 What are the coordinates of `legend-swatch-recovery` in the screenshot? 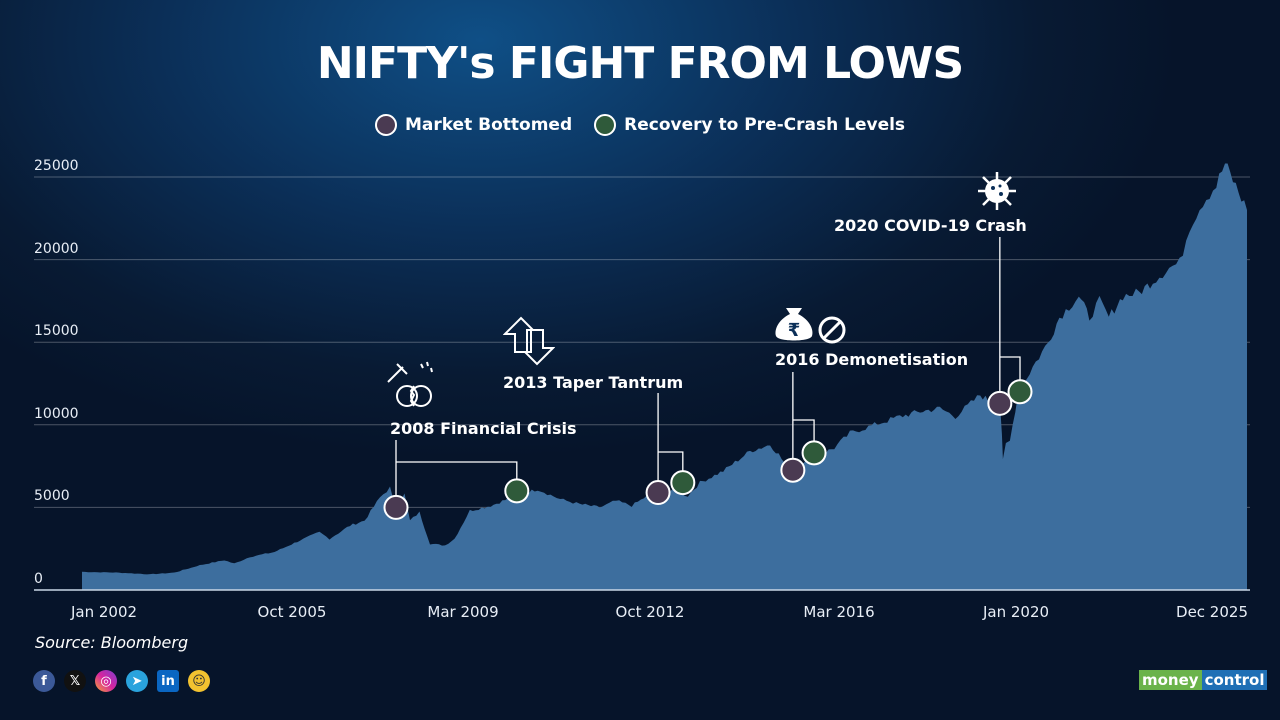 It's located at (605, 125).